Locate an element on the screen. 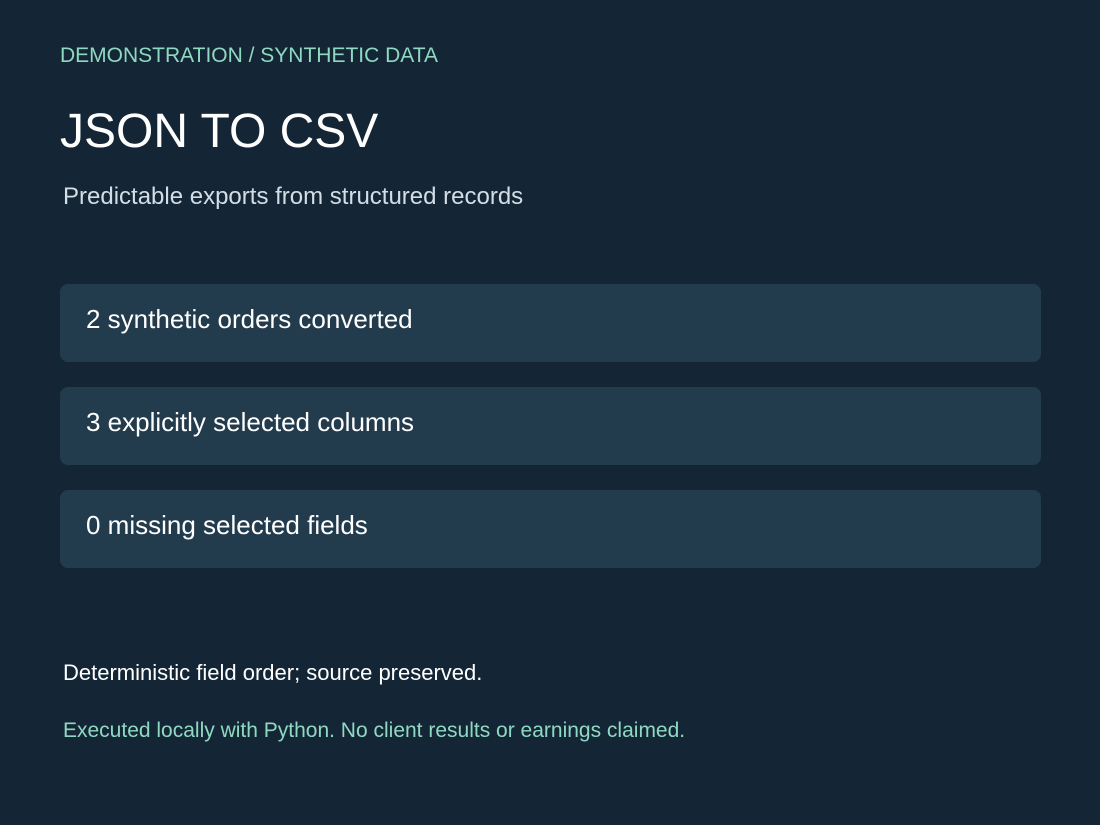  stat-text: 2 synthetic orders converted is located at coordinates (249, 319).